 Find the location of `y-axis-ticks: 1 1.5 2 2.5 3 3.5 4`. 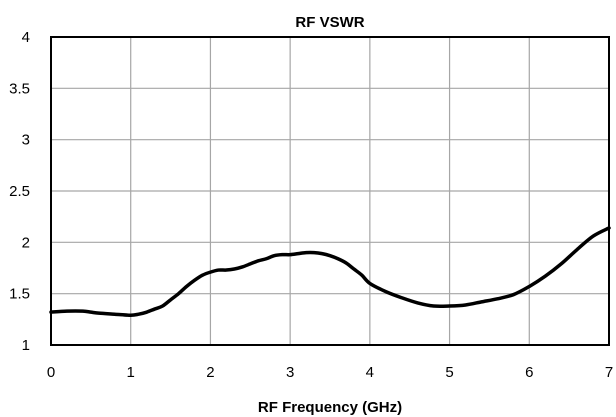

y-axis-ticks: 1 1.5 2 2.5 3 3.5 4 is located at coordinates (19, 191).